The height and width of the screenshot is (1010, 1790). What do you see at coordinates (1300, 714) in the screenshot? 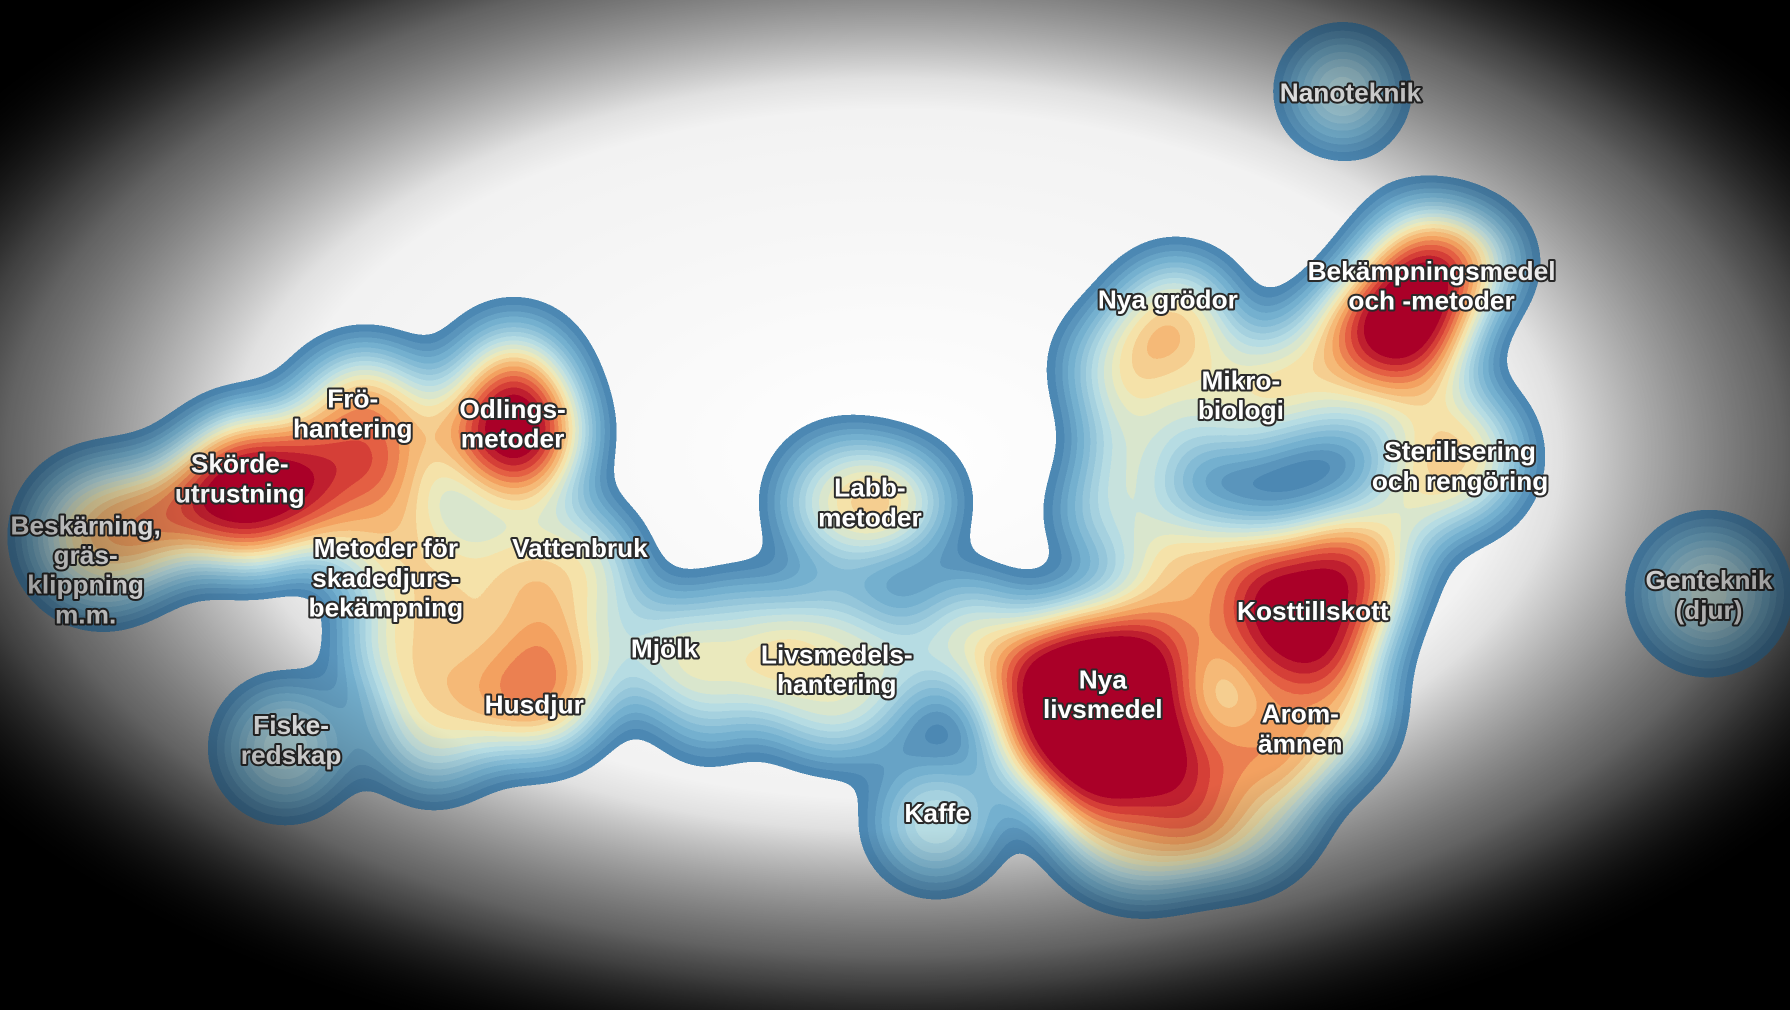
I see `topic-label: Arom-` at bounding box center [1300, 714].